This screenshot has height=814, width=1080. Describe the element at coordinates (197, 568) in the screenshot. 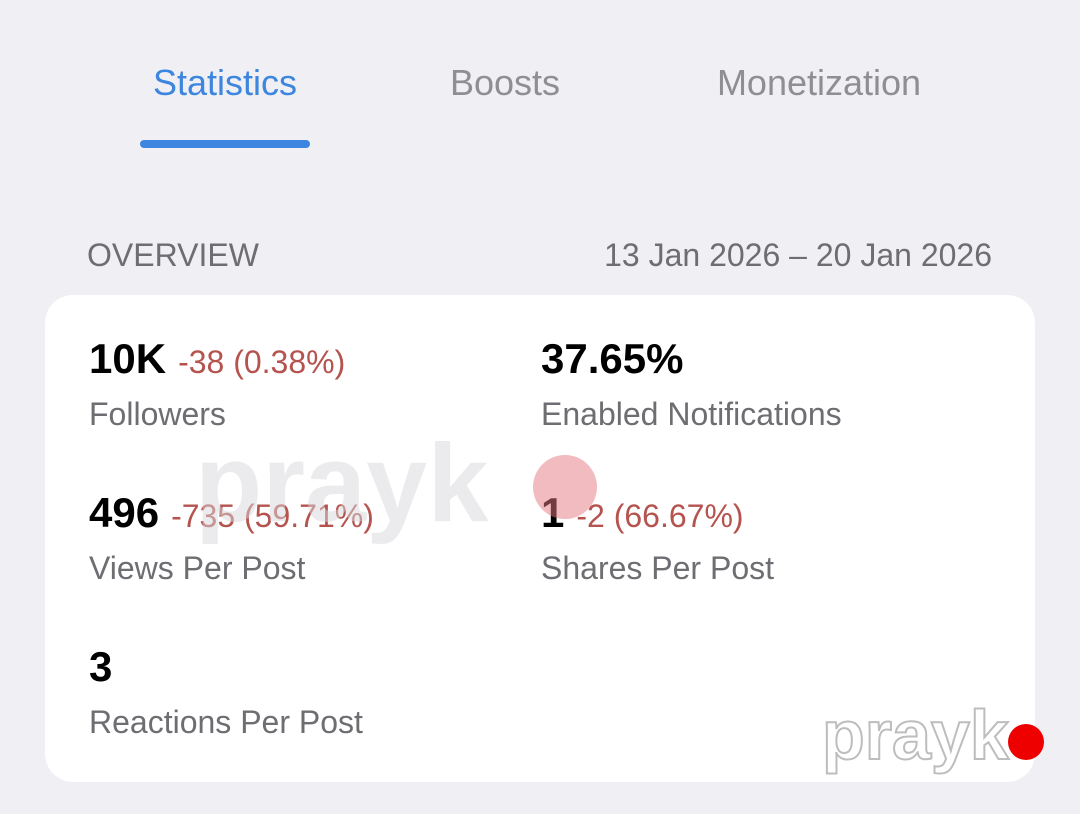

I see `stat-label: Views Per Post` at that location.